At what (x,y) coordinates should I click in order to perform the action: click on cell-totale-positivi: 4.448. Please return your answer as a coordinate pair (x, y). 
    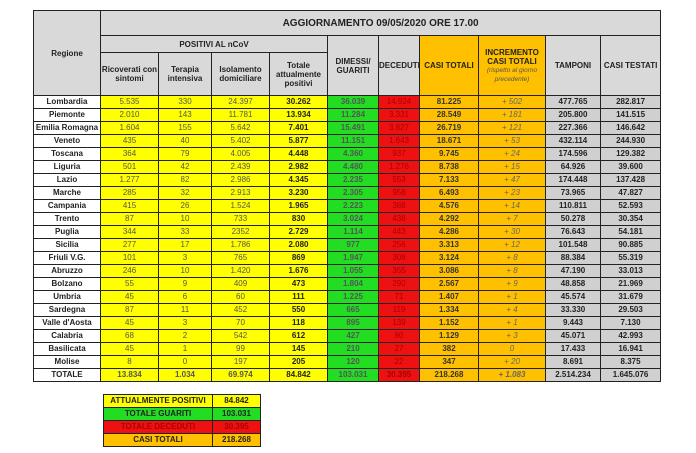
    Looking at the image, I should click on (298, 154).